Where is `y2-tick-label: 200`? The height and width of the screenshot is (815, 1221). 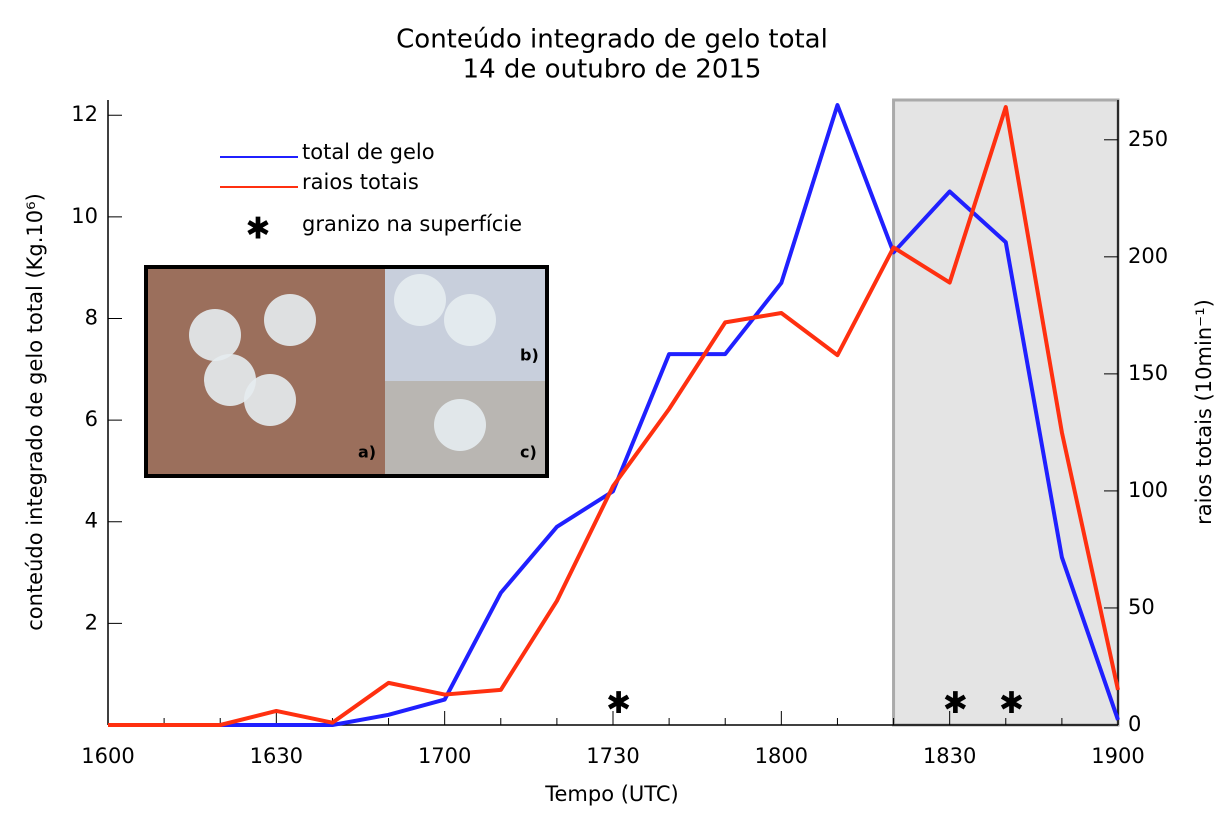
y2-tick-label: 200 is located at coordinates (1148, 256).